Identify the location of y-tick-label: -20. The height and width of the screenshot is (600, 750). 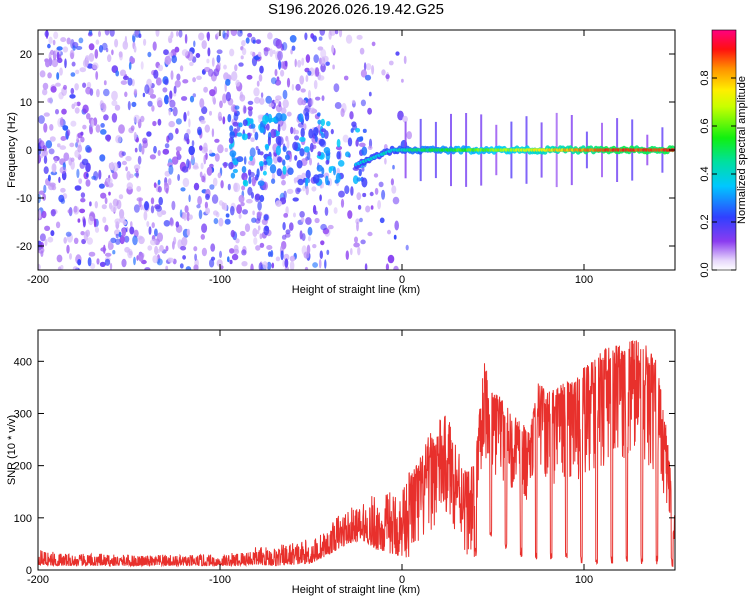
(24, 247).